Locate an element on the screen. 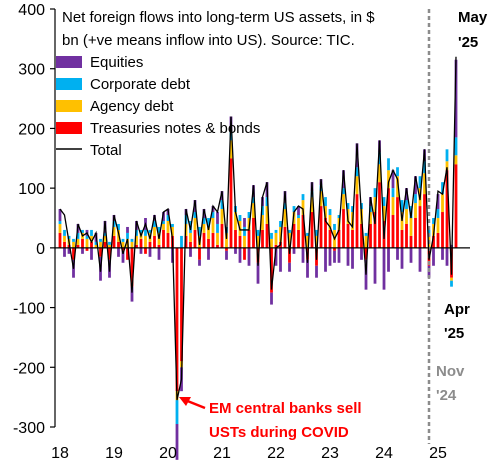 Image resolution: width=500 pixels, height=468 pixels. annotation-may-line-1: May is located at coordinates (473, 17).